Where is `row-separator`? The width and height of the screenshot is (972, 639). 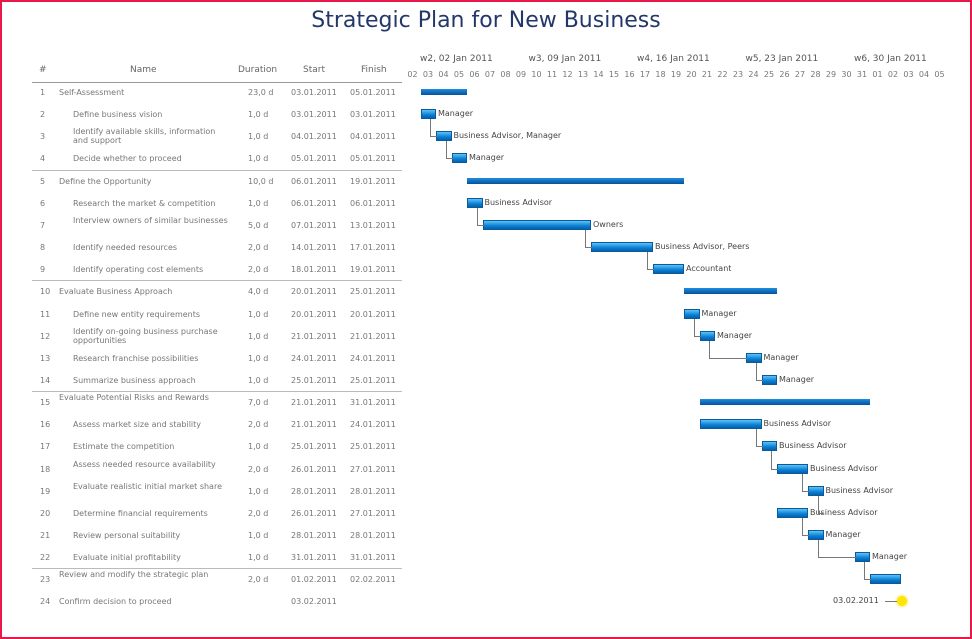 row-separator is located at coordinates (217, 569).